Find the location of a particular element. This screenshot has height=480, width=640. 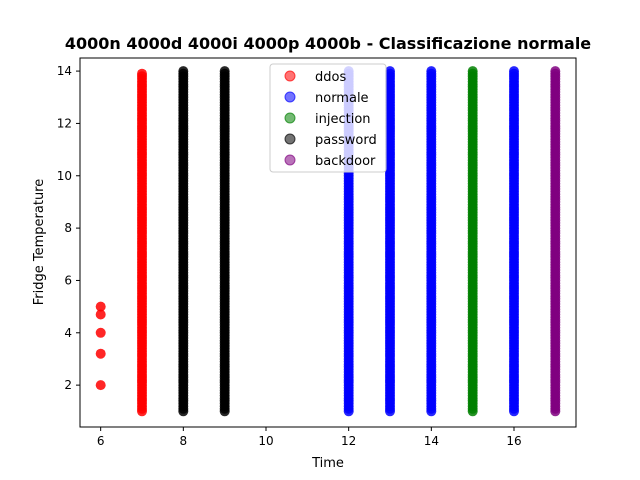

x-axis-label: Time is located at coordinates (327, 463).